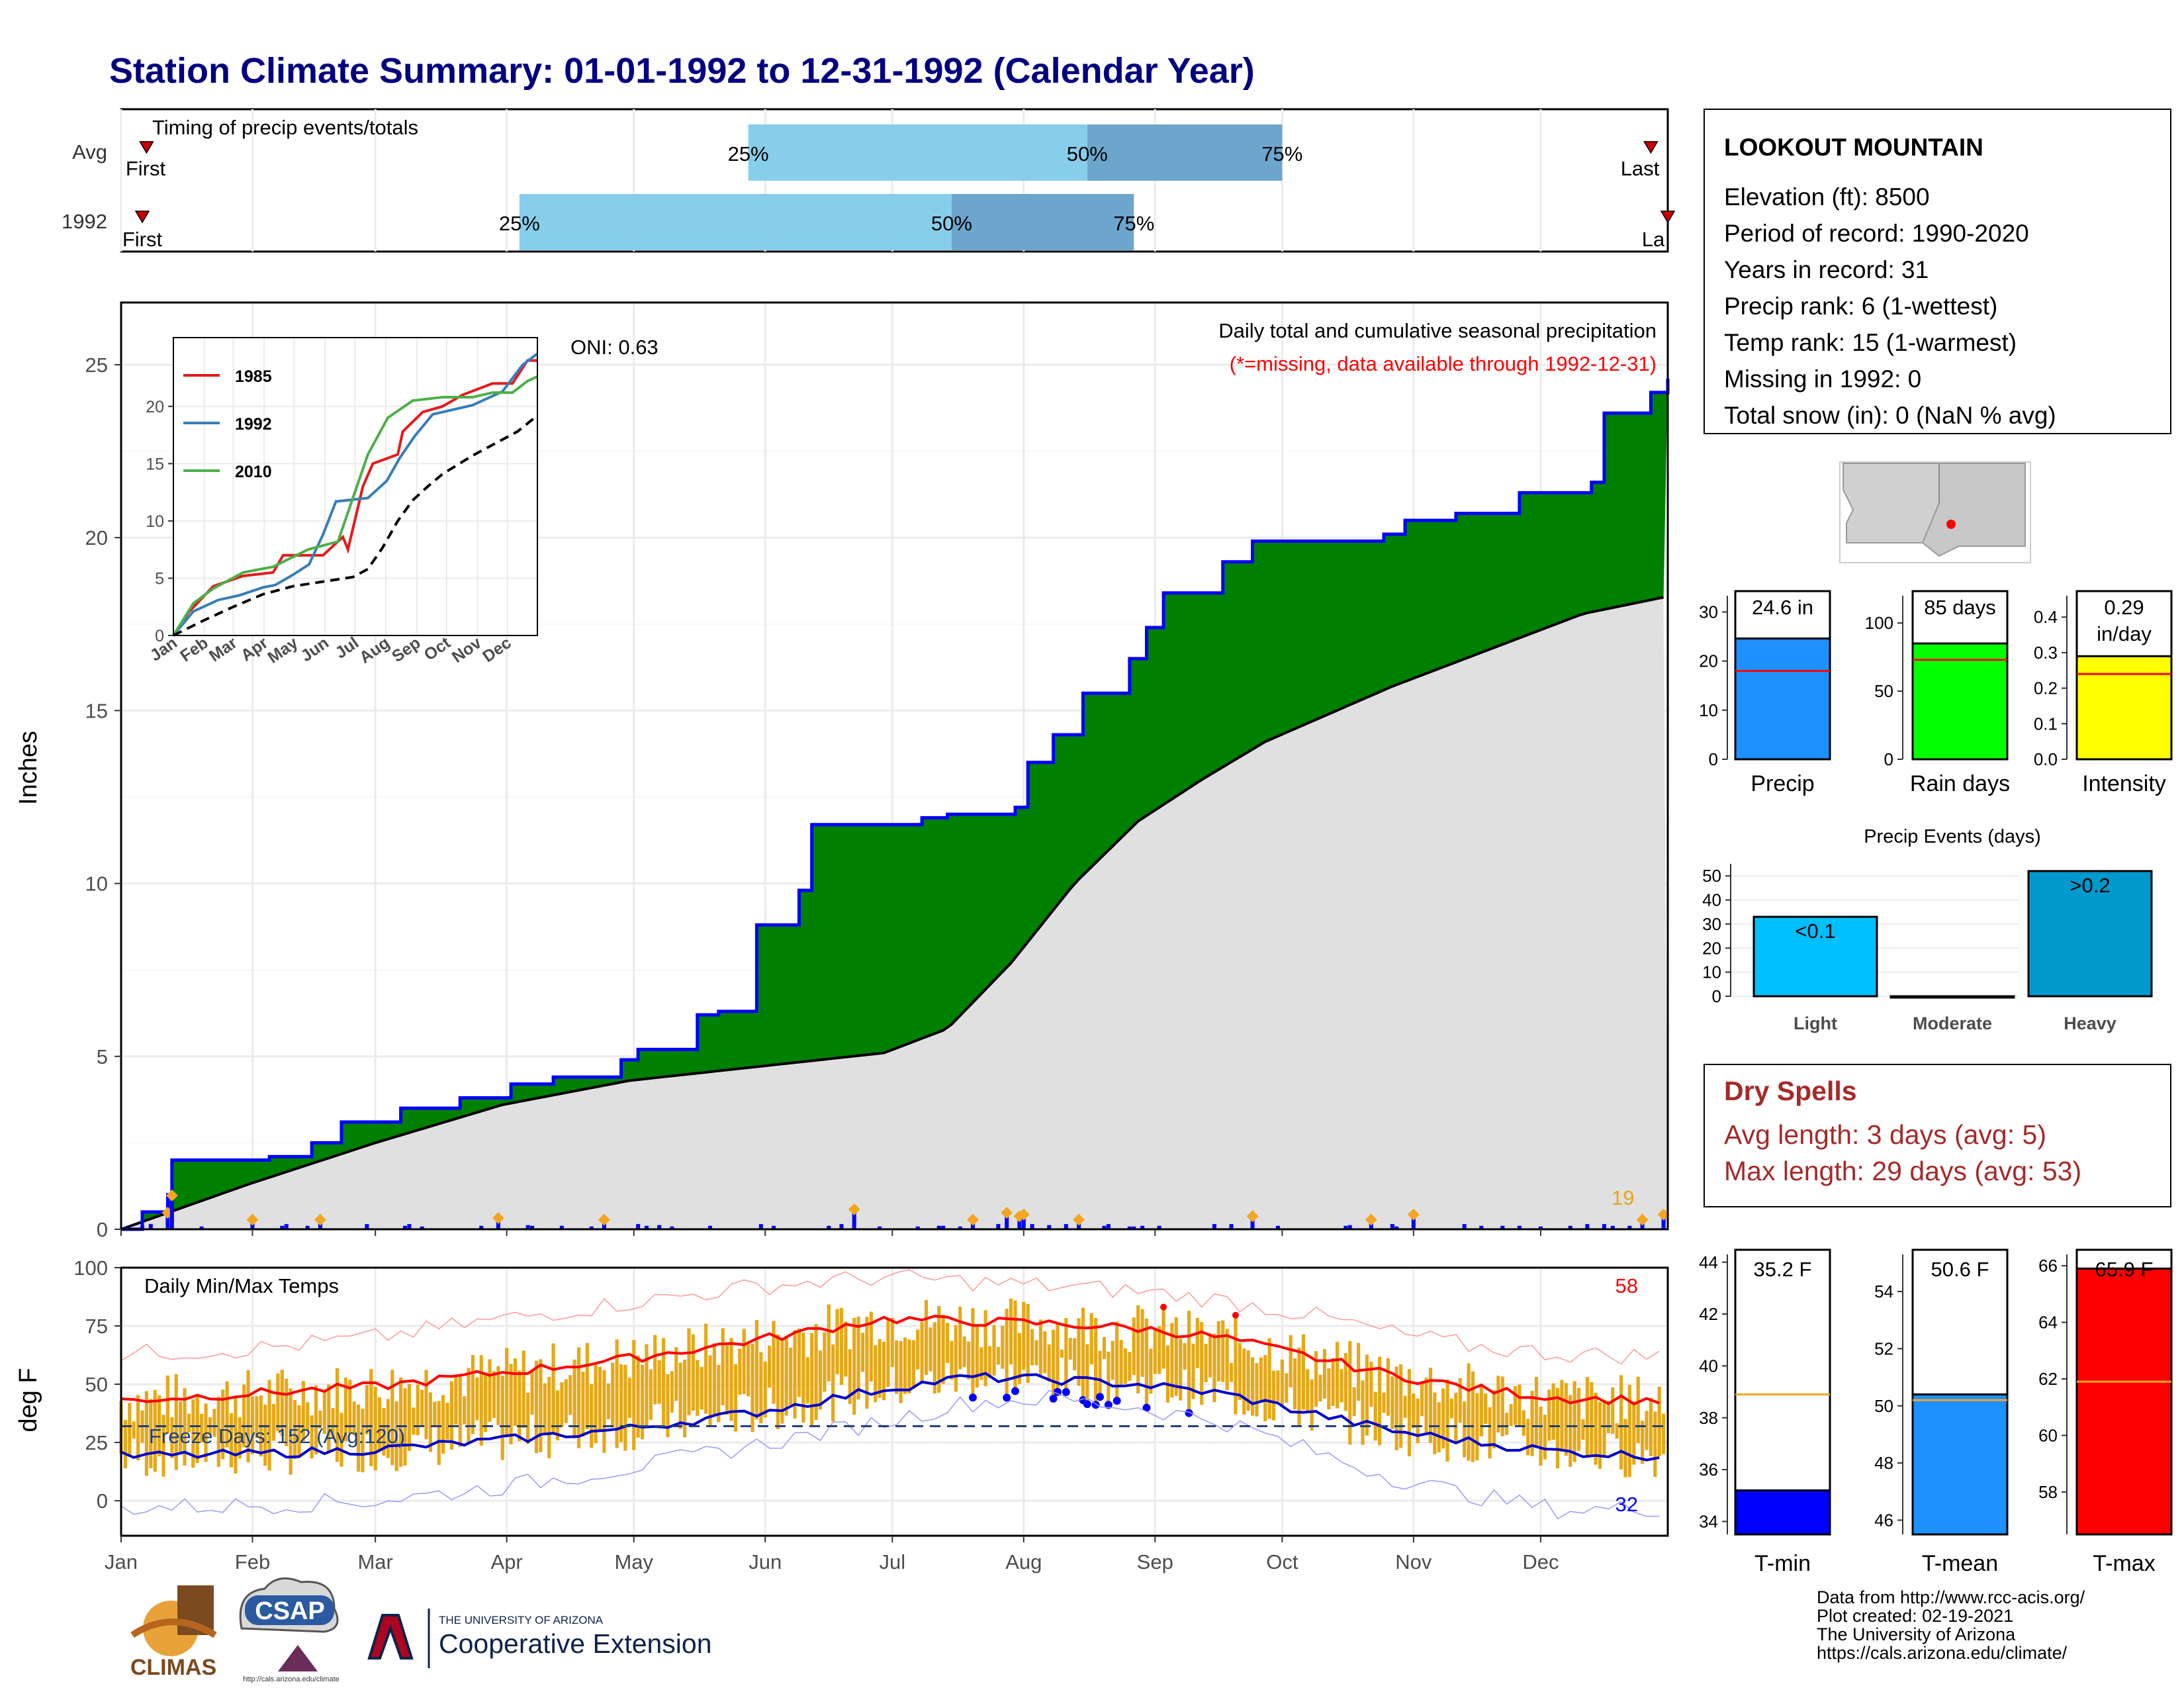  What do you see at coordinates (2090, 934) in the screenshot?
I see `events-bar` at bounding box center [2090, 934].